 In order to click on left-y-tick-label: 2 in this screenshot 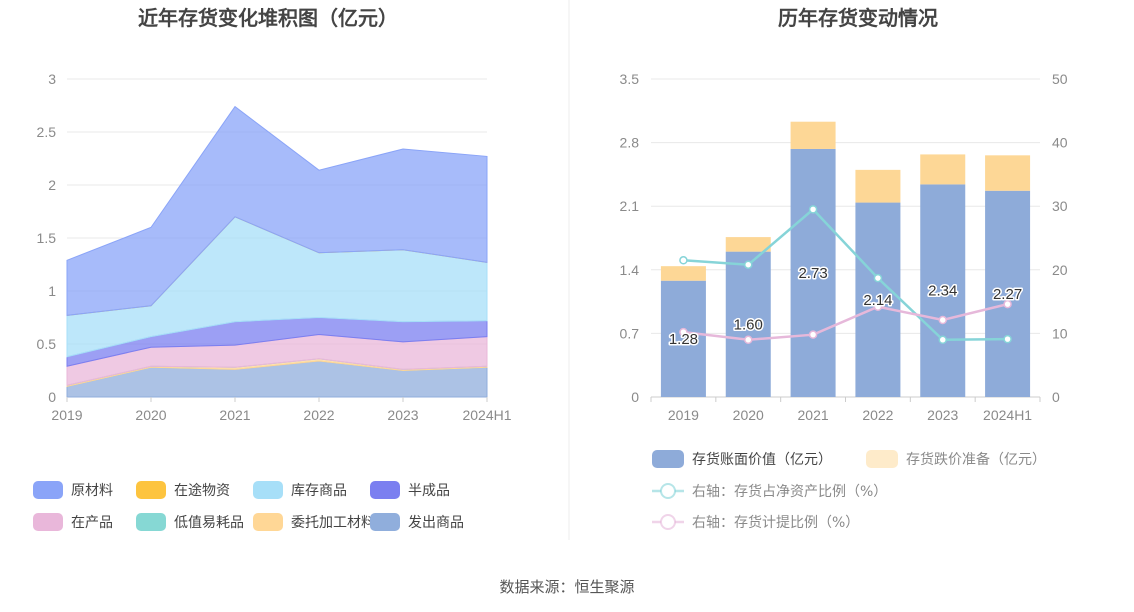, I will do `click(52, 185)`.